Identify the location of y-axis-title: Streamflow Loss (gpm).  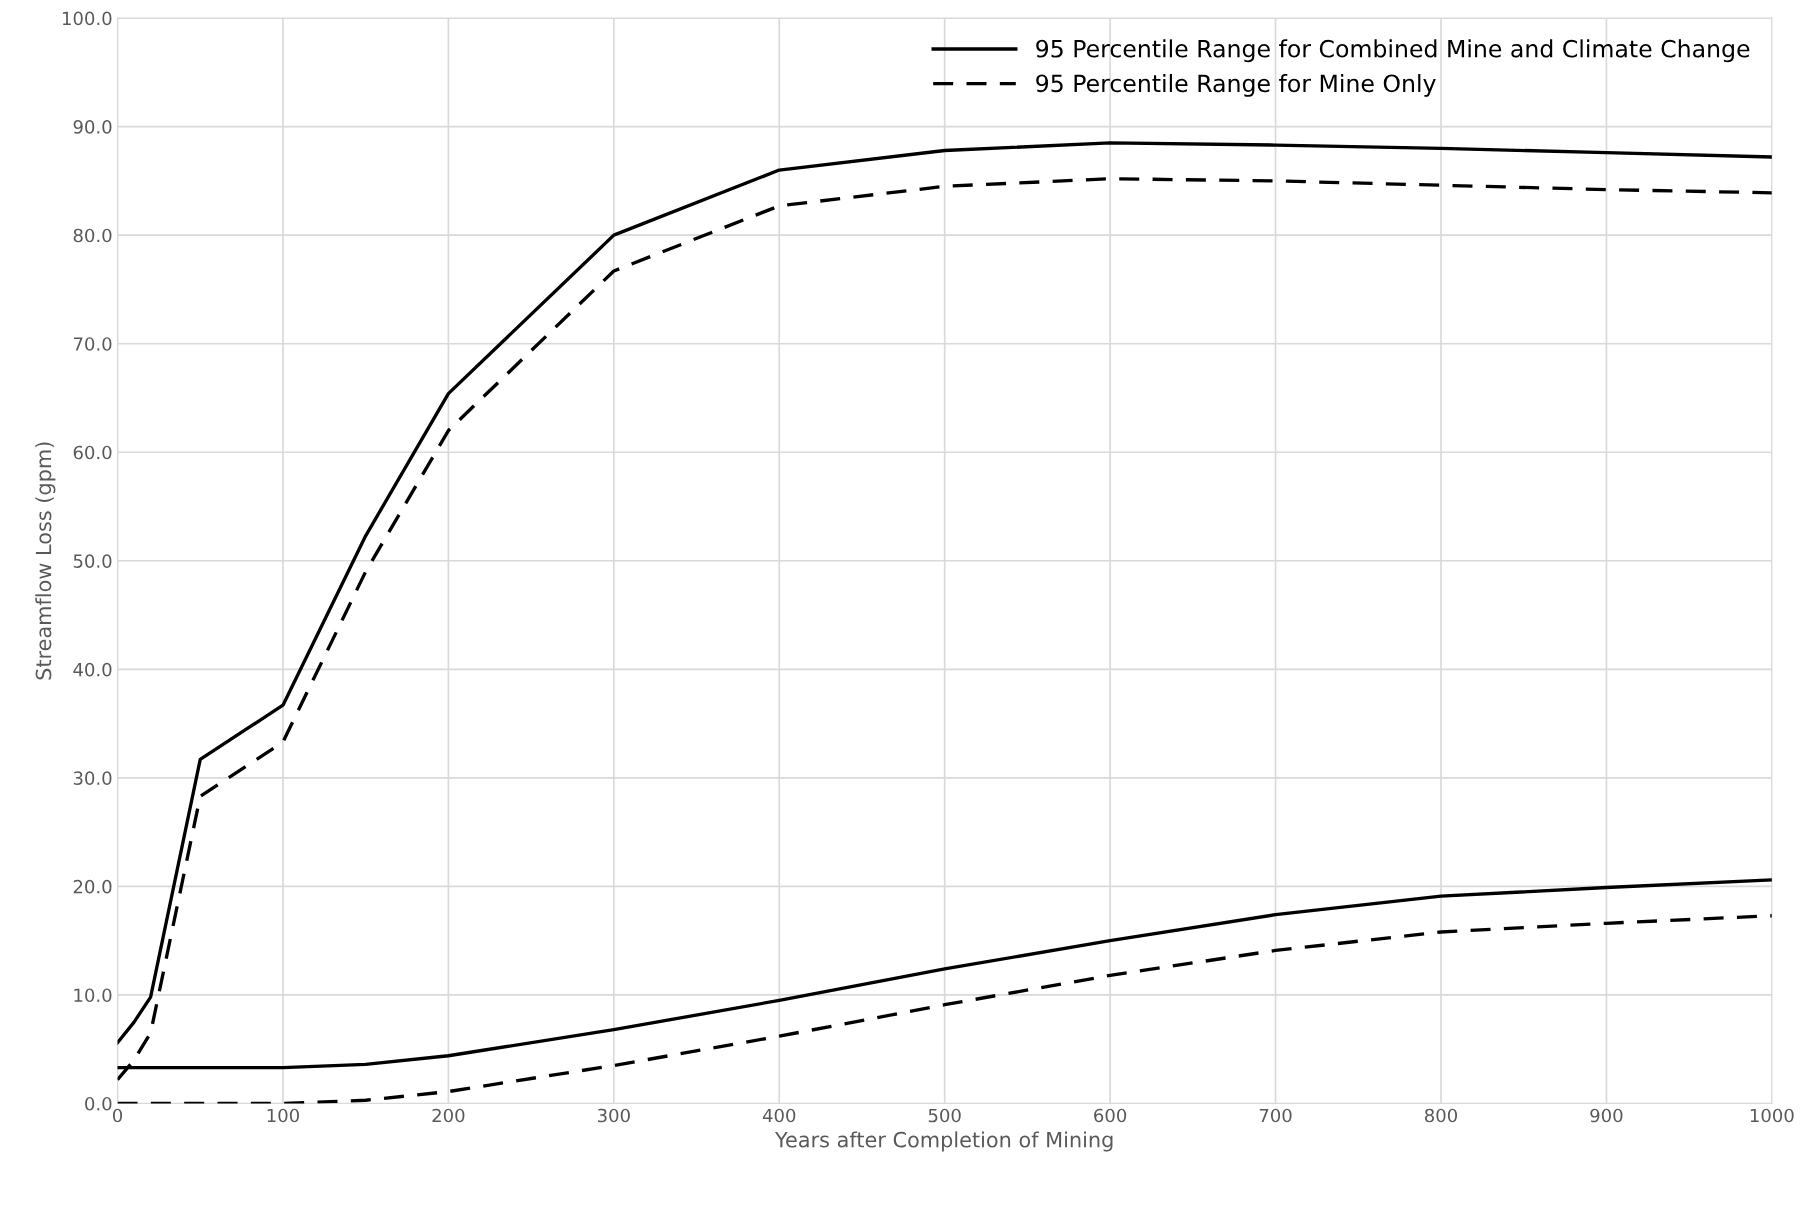
(45, 561).